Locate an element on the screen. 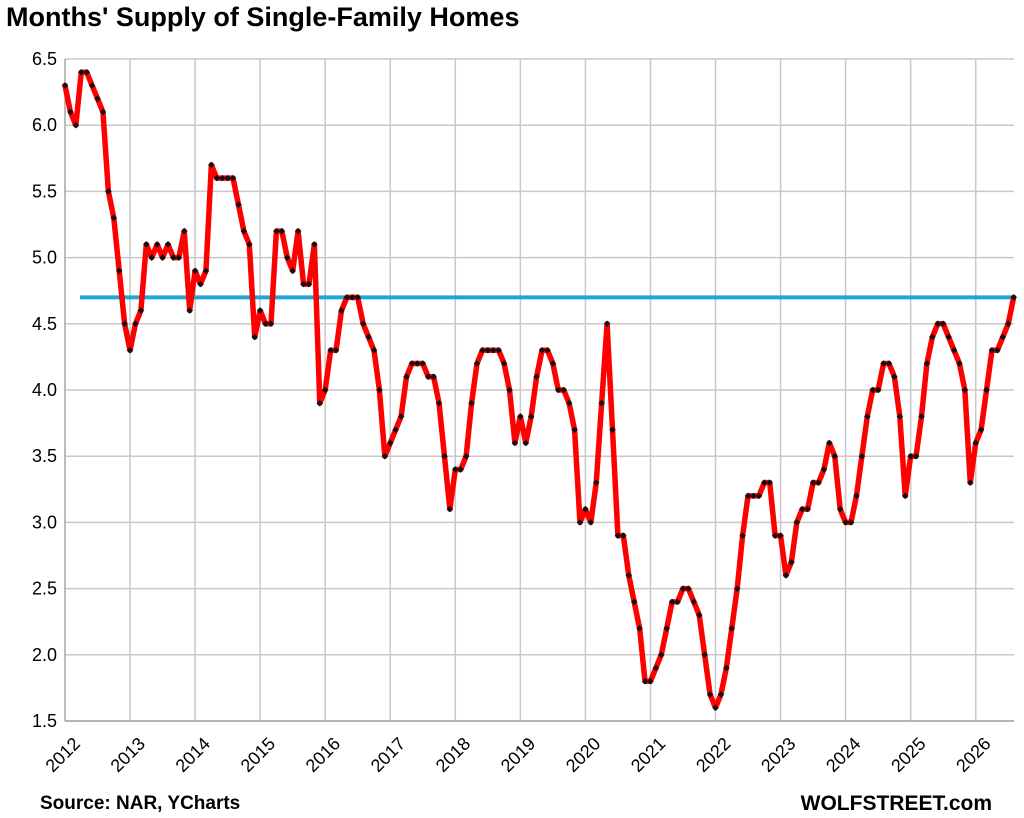 This screenshot has width=1024, height=818. x-tick-label: 2012 is located at coordinates (63, 755).